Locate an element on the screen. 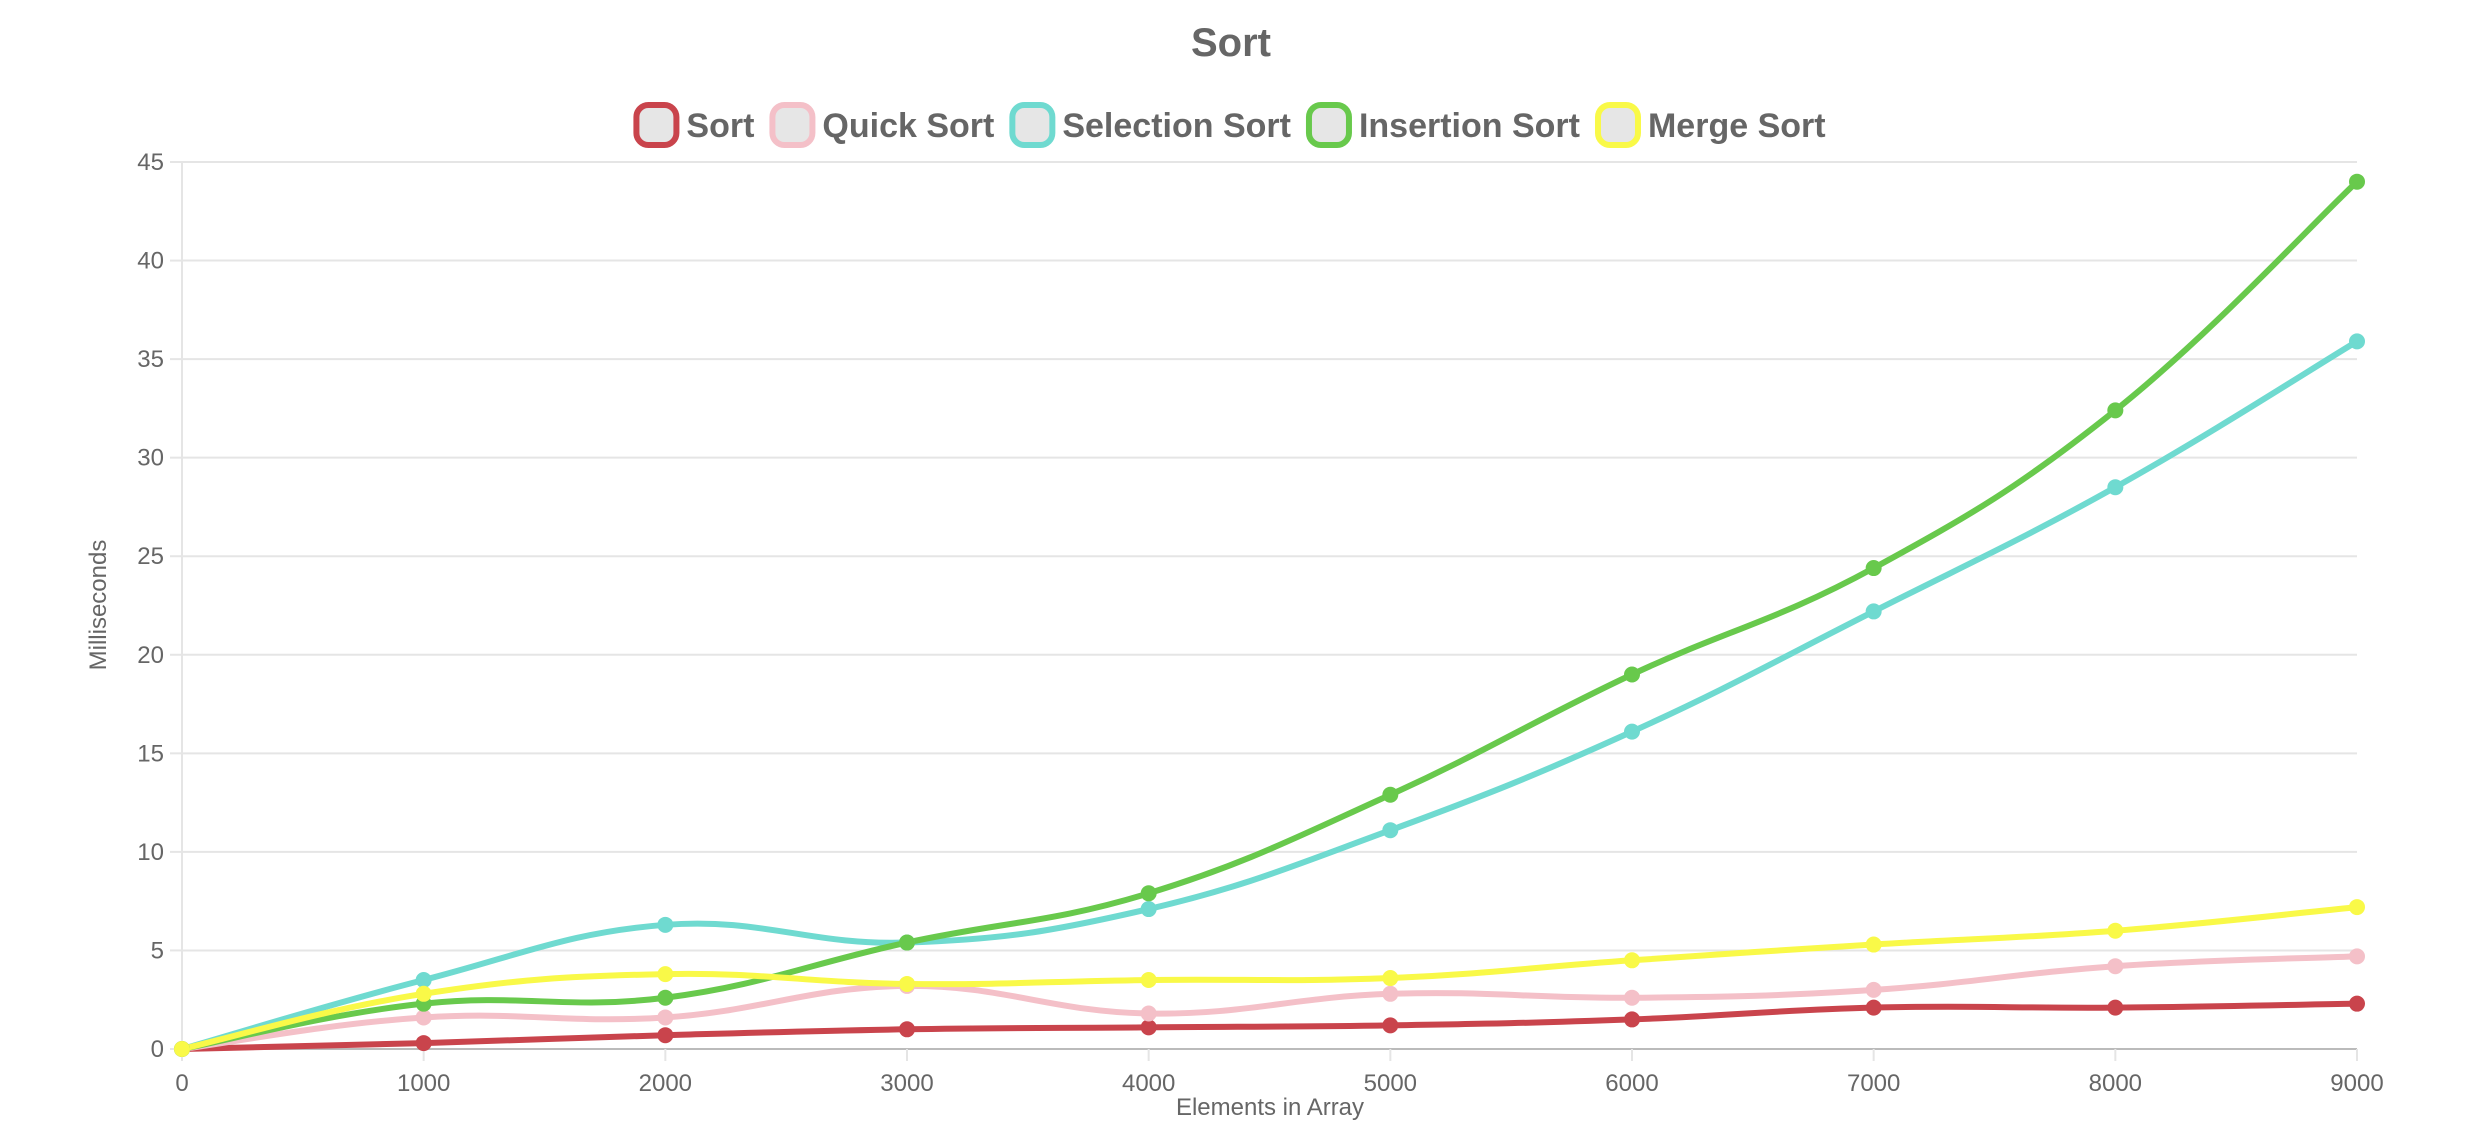 This screenshot has width=2489, height=1138. x-tick-label: 9000 is located at coordinates (2356, 1083).